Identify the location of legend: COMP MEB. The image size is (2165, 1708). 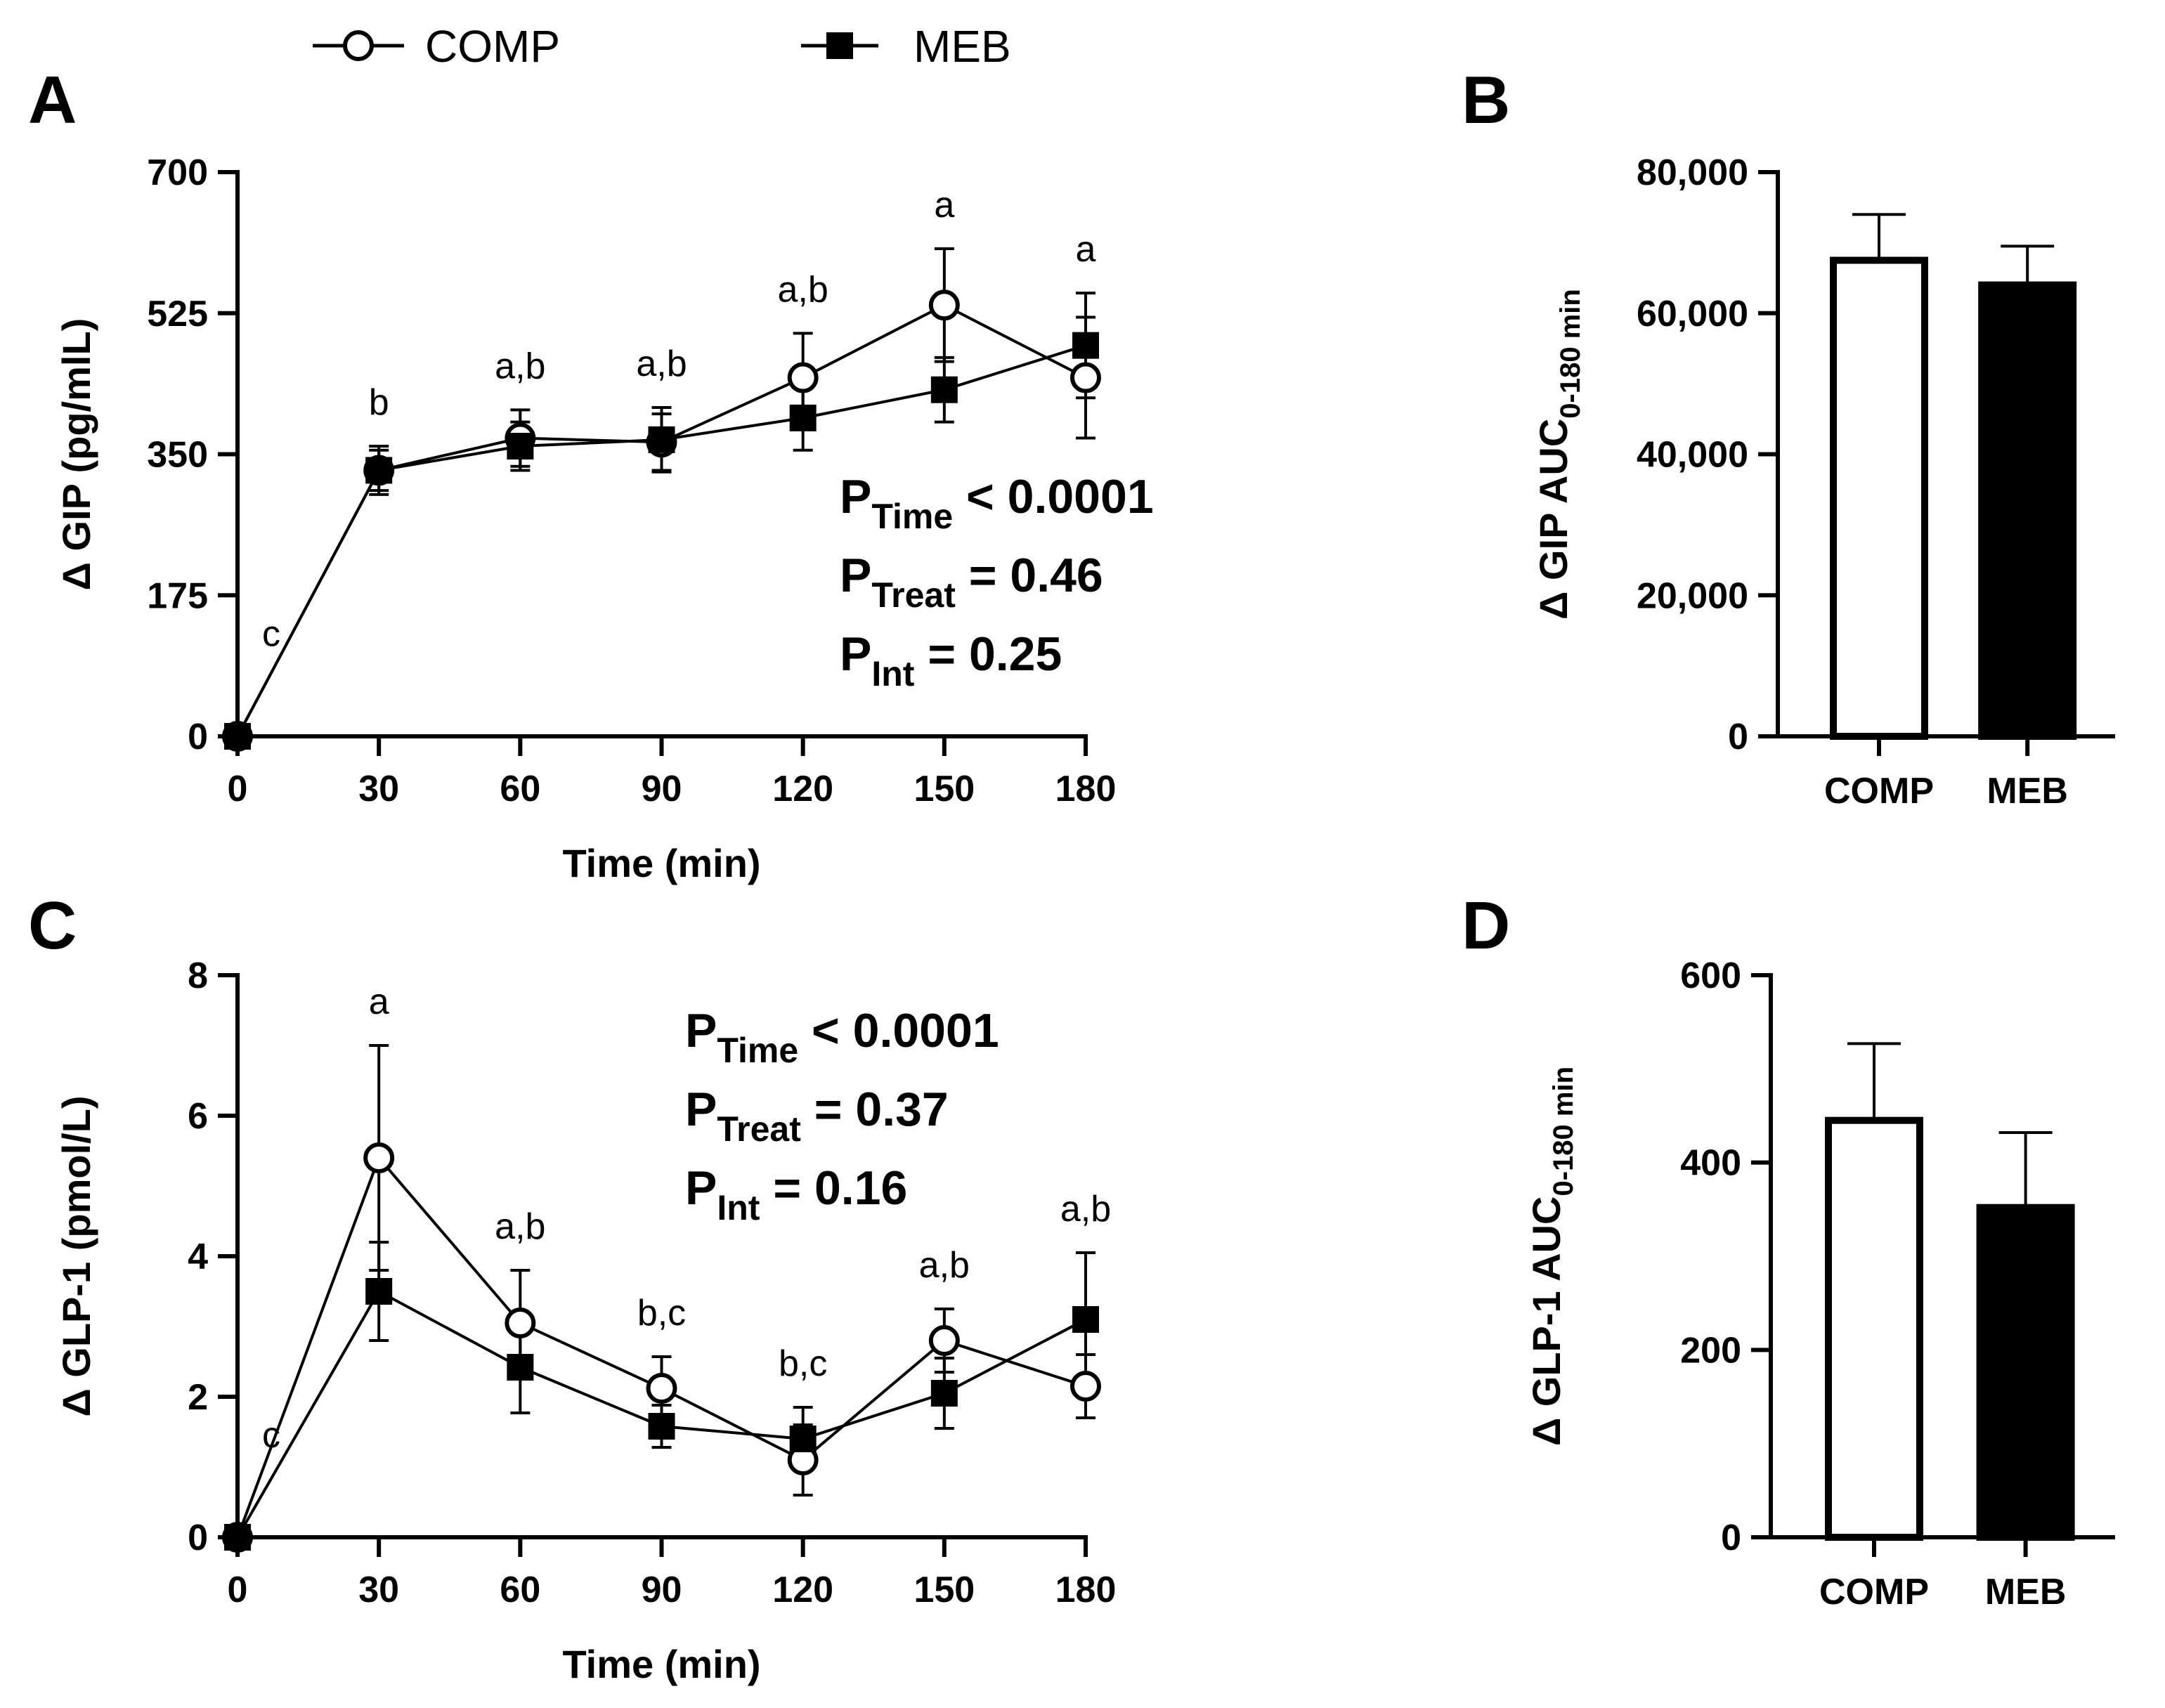
(662, 46).